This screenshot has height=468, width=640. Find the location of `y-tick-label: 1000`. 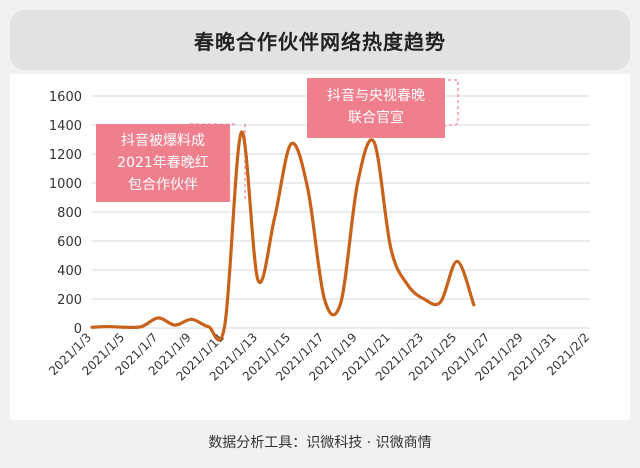

y-tick-label: 1000 is located at coordinates (65, 184).